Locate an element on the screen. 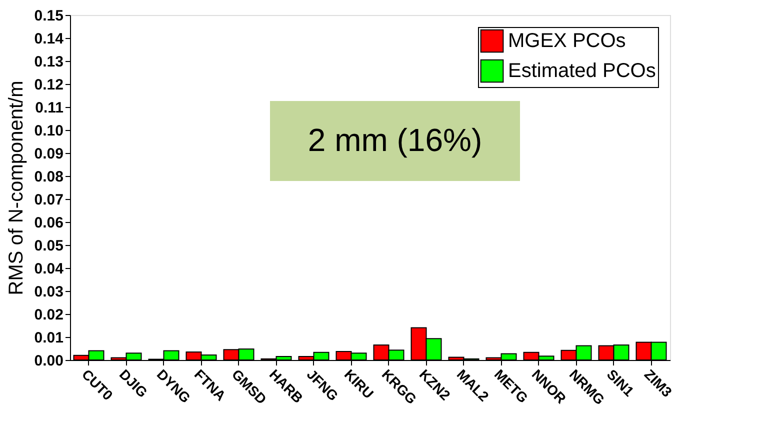 The width and height of the screenshot is (764, 432). y-tick-label: 0.02 is located at coordinates (49, 315).